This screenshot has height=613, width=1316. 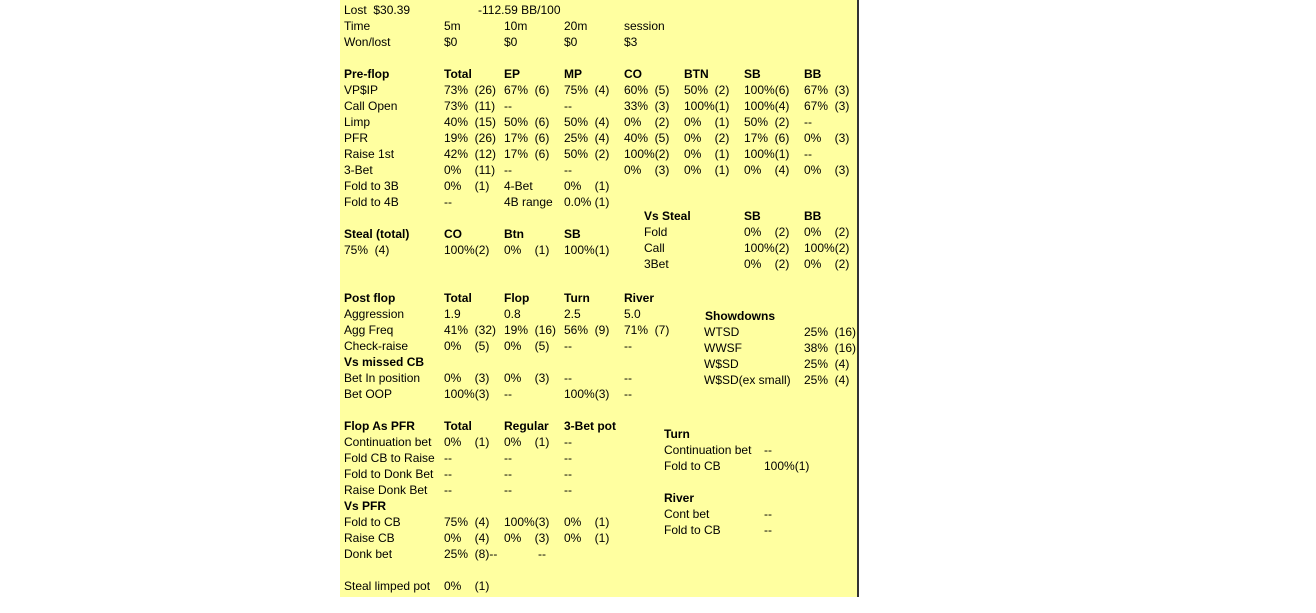 What do you see at coordinates (667, 216) in the screenshot?
I see `stat-heading: Vs Steal` at bounding box center [667, 216].